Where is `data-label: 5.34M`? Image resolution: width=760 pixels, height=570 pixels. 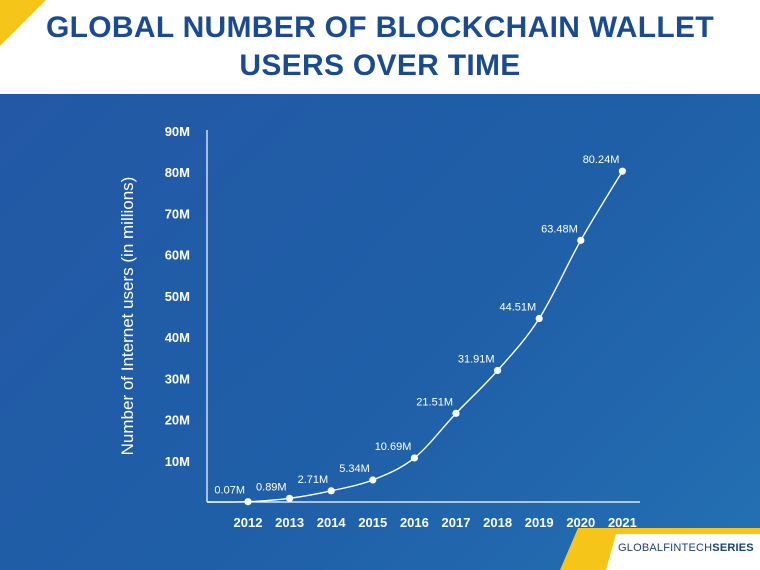 data-label: 5.34M is located at coordinates (354, 469).